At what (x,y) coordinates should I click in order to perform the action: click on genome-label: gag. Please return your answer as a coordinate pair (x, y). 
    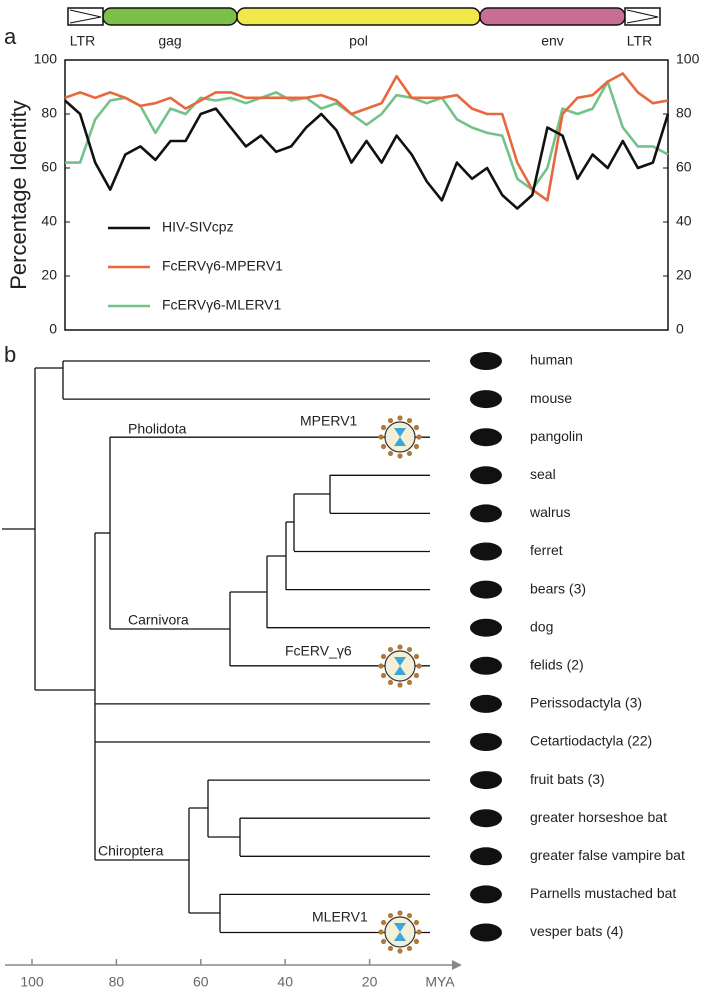
    Looking at the image, I should click on (169, 41).